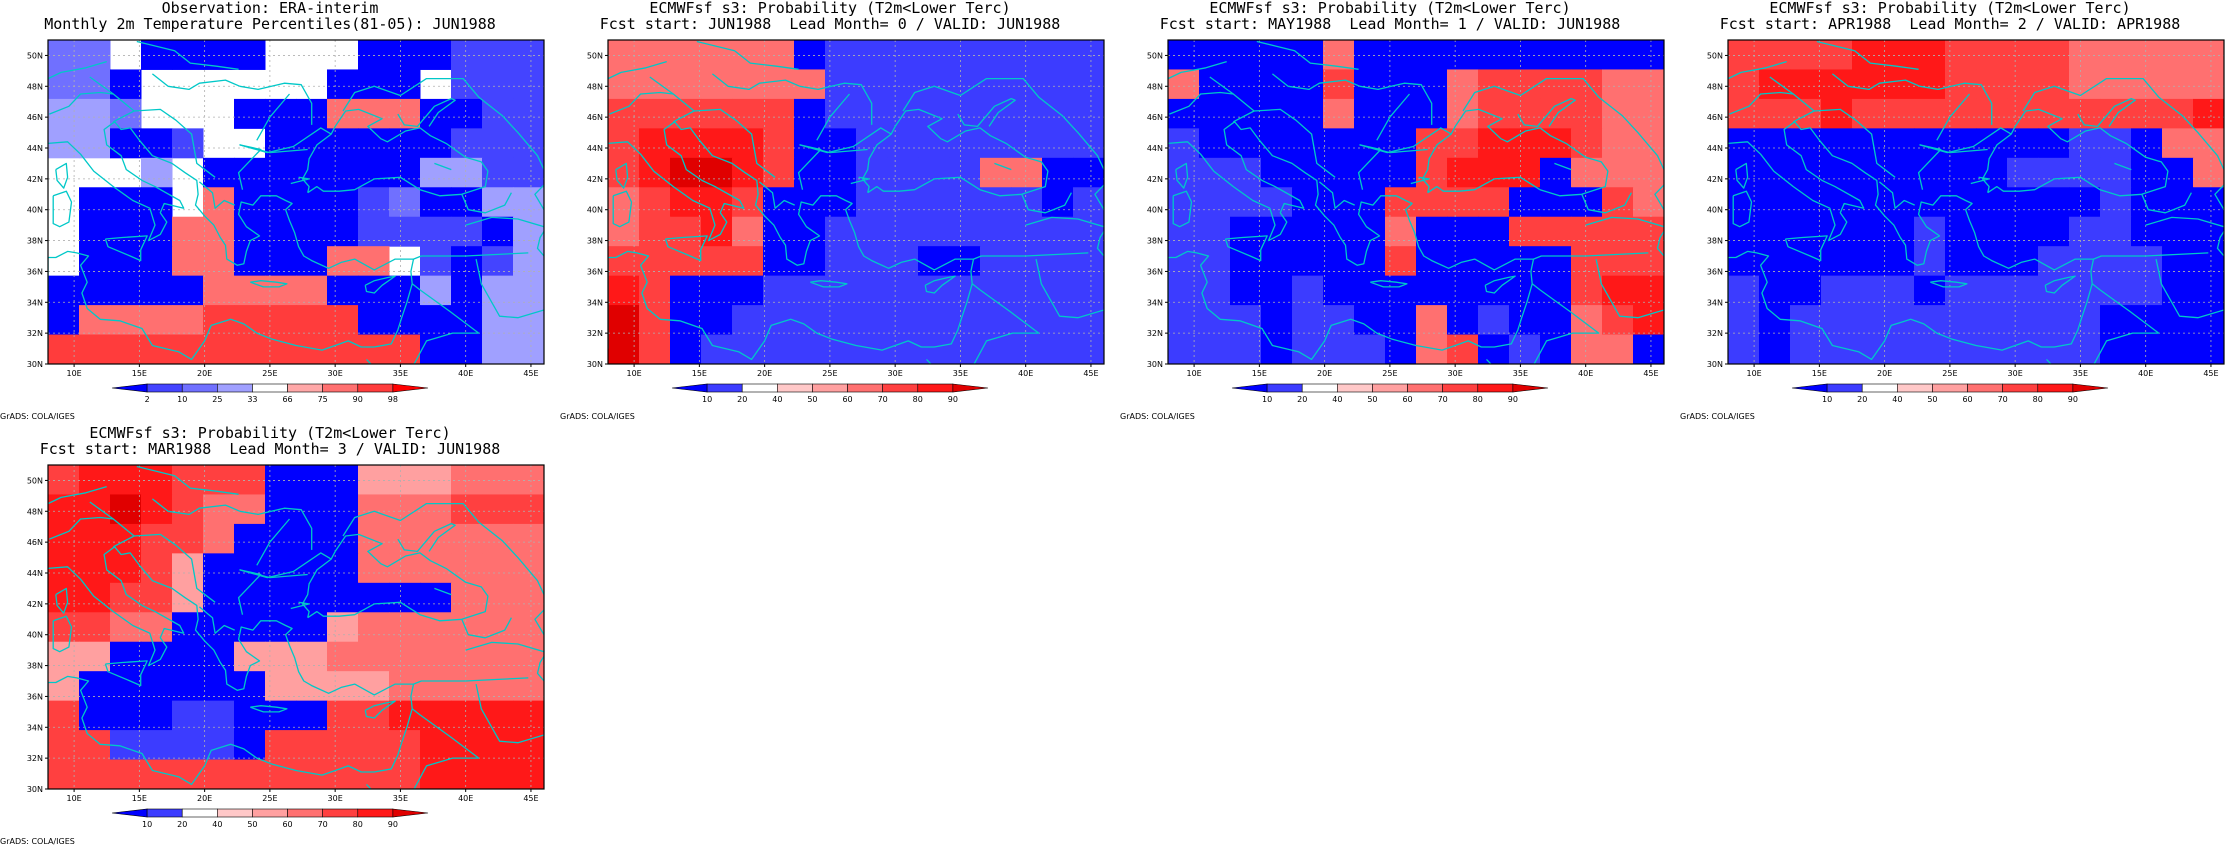 This screenshot has width=2240, height=846. What do you see at coordinates (35, 727) in the screenshot?
I see `lat-tick-label: 34N` at bounding box center [35, 727].